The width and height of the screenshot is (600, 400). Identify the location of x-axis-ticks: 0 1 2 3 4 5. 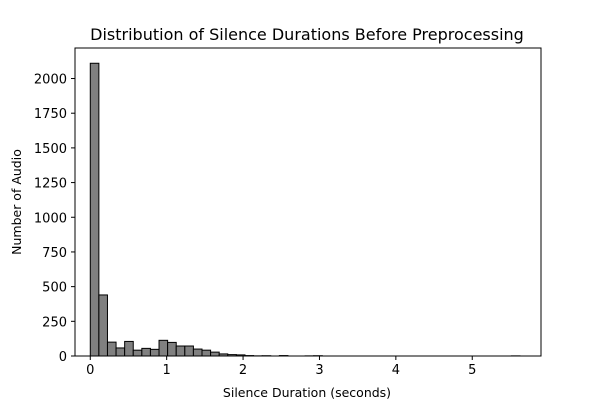
(281, 367).